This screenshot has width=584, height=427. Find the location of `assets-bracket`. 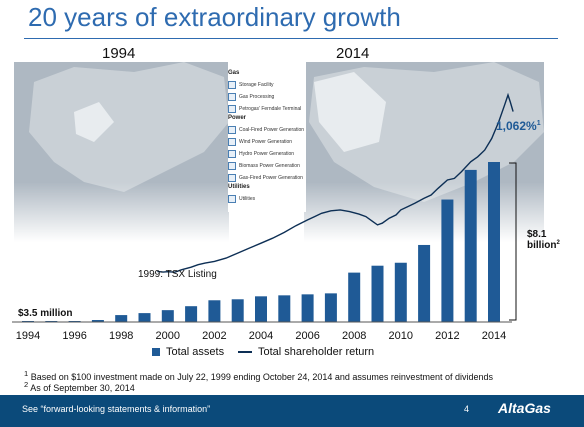

assets-bracket is located at coordinates (513, 241).